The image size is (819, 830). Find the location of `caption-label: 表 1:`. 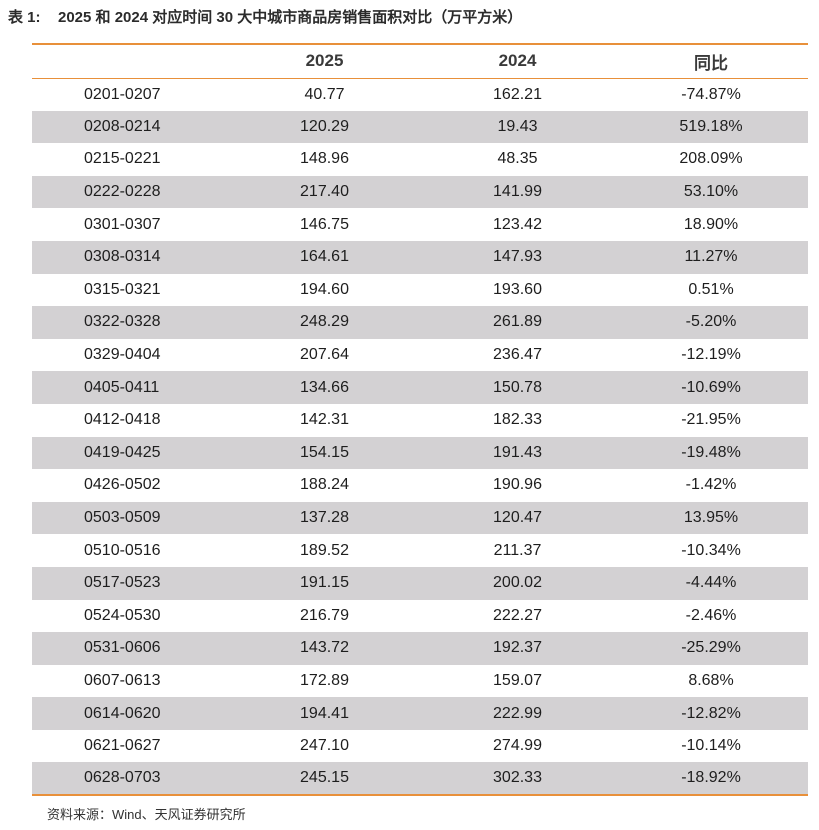

caption-label: 表 1: is located at coordinates (24, 17).